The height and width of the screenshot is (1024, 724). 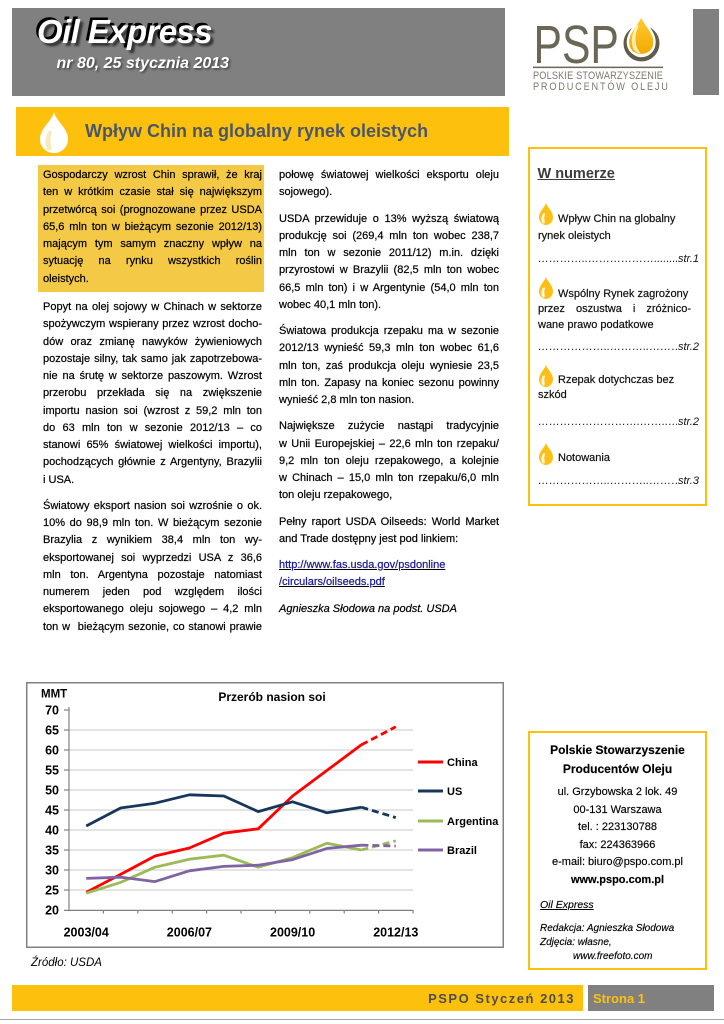 I want to click on svg-text: 2006/07, so click(x=189, y=932).